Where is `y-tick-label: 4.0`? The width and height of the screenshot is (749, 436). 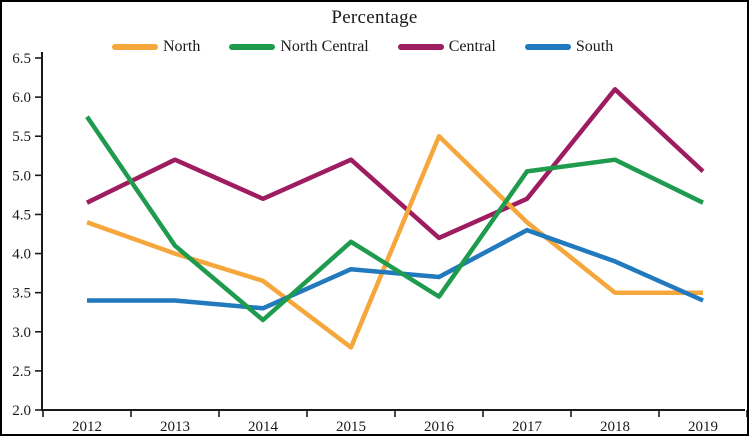
y-tick-label: 4.0 is located at coordinates (21, 255).